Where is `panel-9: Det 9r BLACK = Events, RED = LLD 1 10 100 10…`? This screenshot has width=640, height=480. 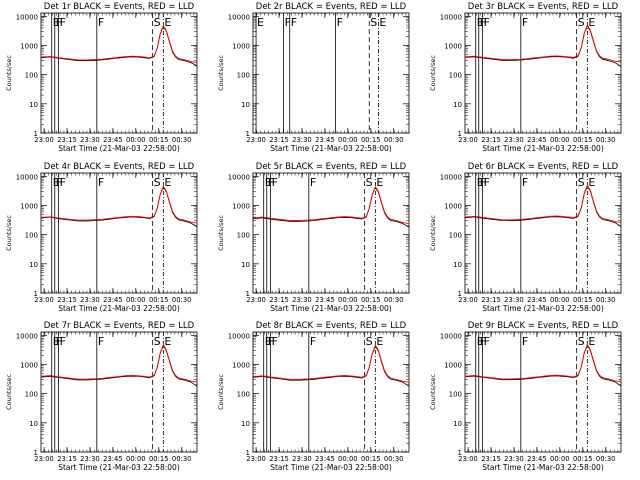
panel-9: Det 9r BLACK = Events, RED = LLD 1 10 100 10… is located at coordinates (525, 396).